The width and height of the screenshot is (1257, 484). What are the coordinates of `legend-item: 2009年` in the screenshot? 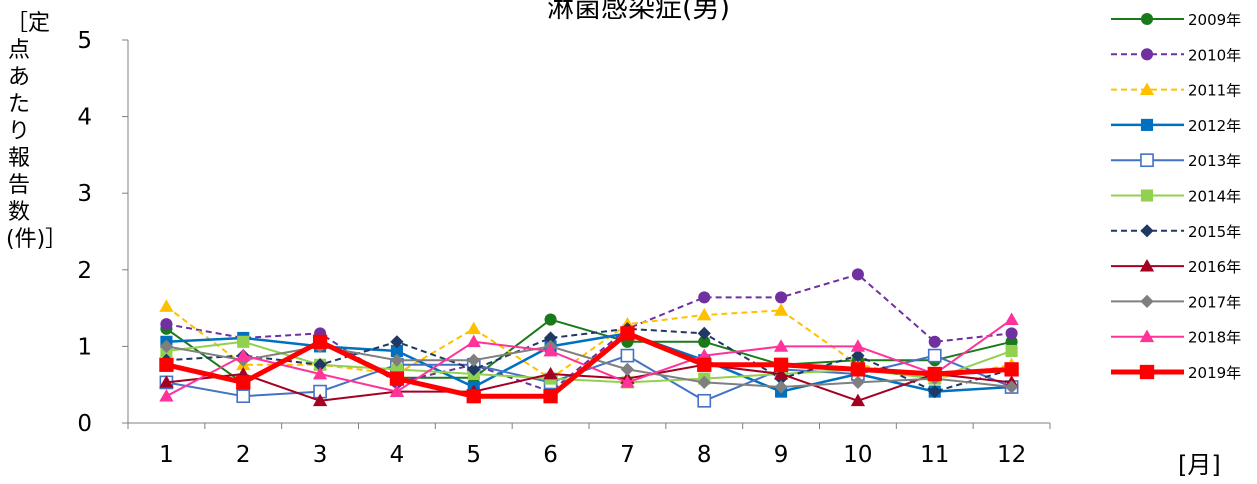 It's located at (1176, 20).